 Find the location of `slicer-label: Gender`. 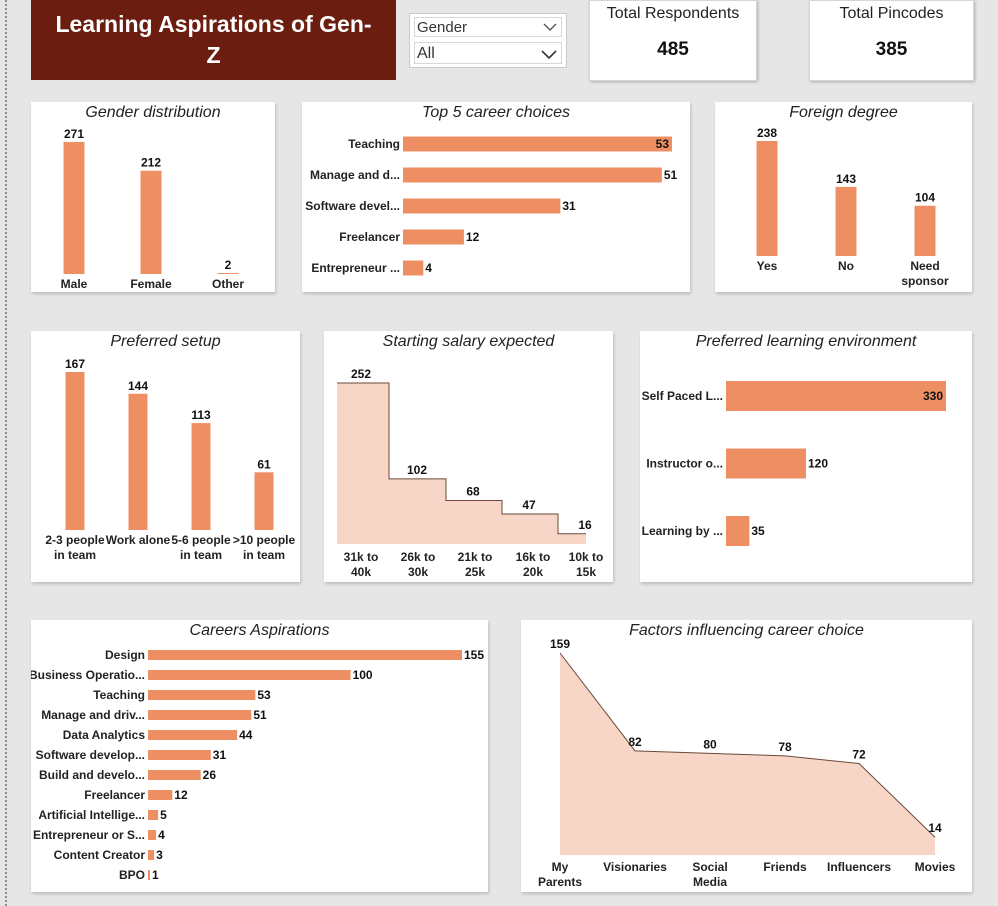

slicer-label: Gender is located at coordinates (488, 27).